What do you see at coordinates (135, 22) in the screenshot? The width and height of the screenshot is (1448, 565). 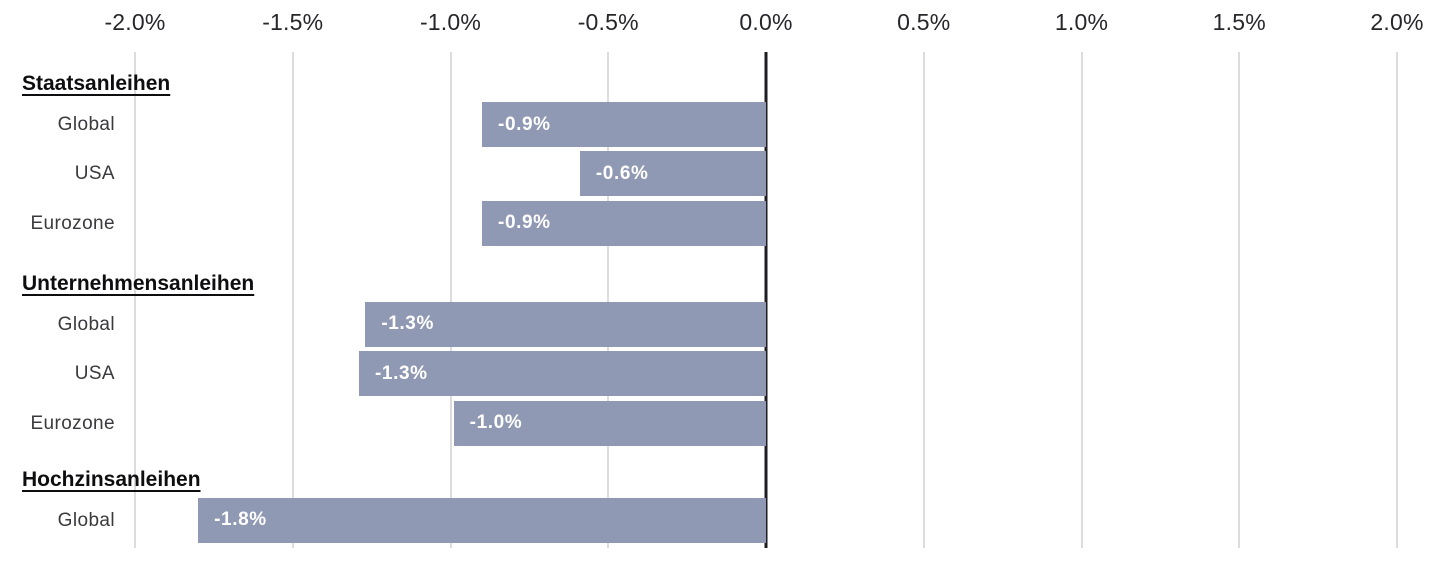 I see `x-axis-tick-label: -2.0%` at bounding box center [135, 22].